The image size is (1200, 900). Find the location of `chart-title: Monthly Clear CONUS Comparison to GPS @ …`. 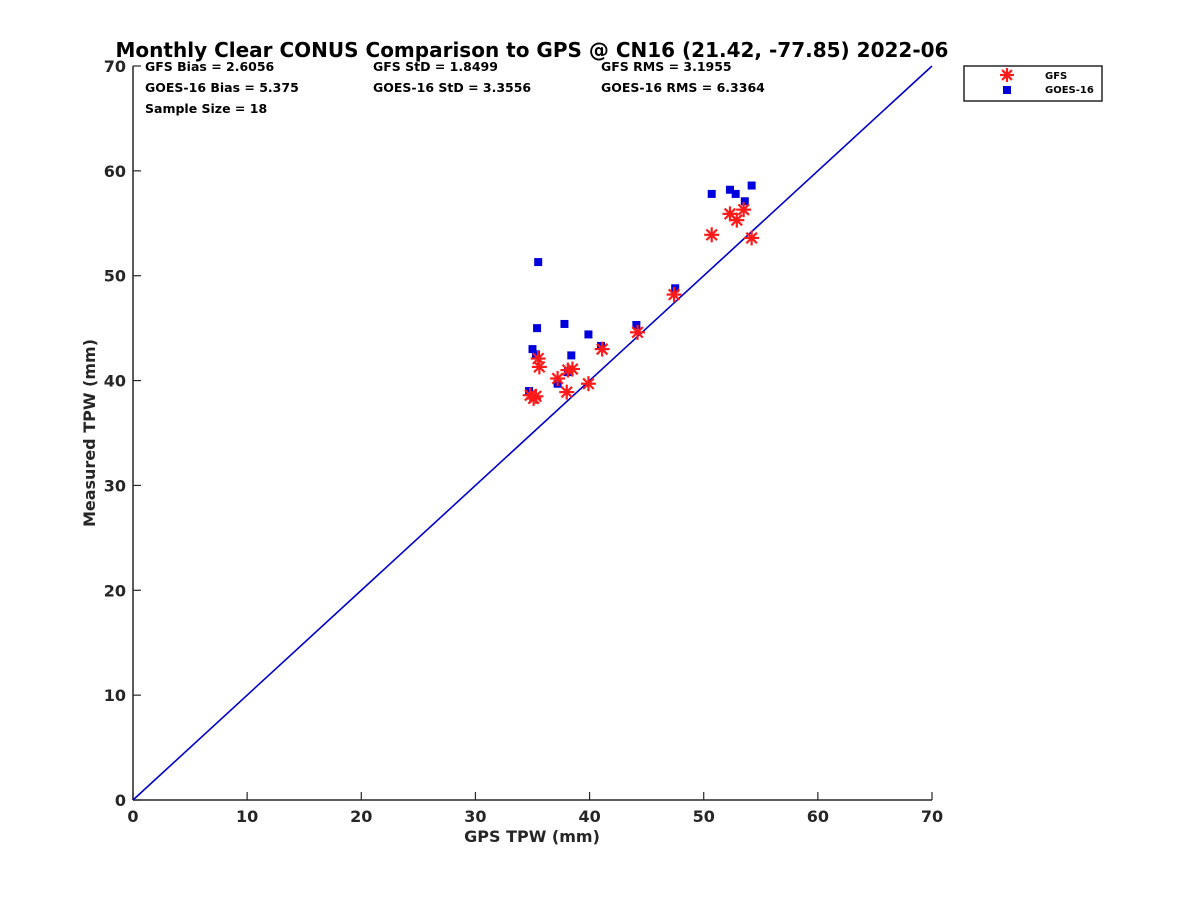

chart-title: Monthly Clear CONUS Comparison to GPS @ … is located at coordinates (532, 50).